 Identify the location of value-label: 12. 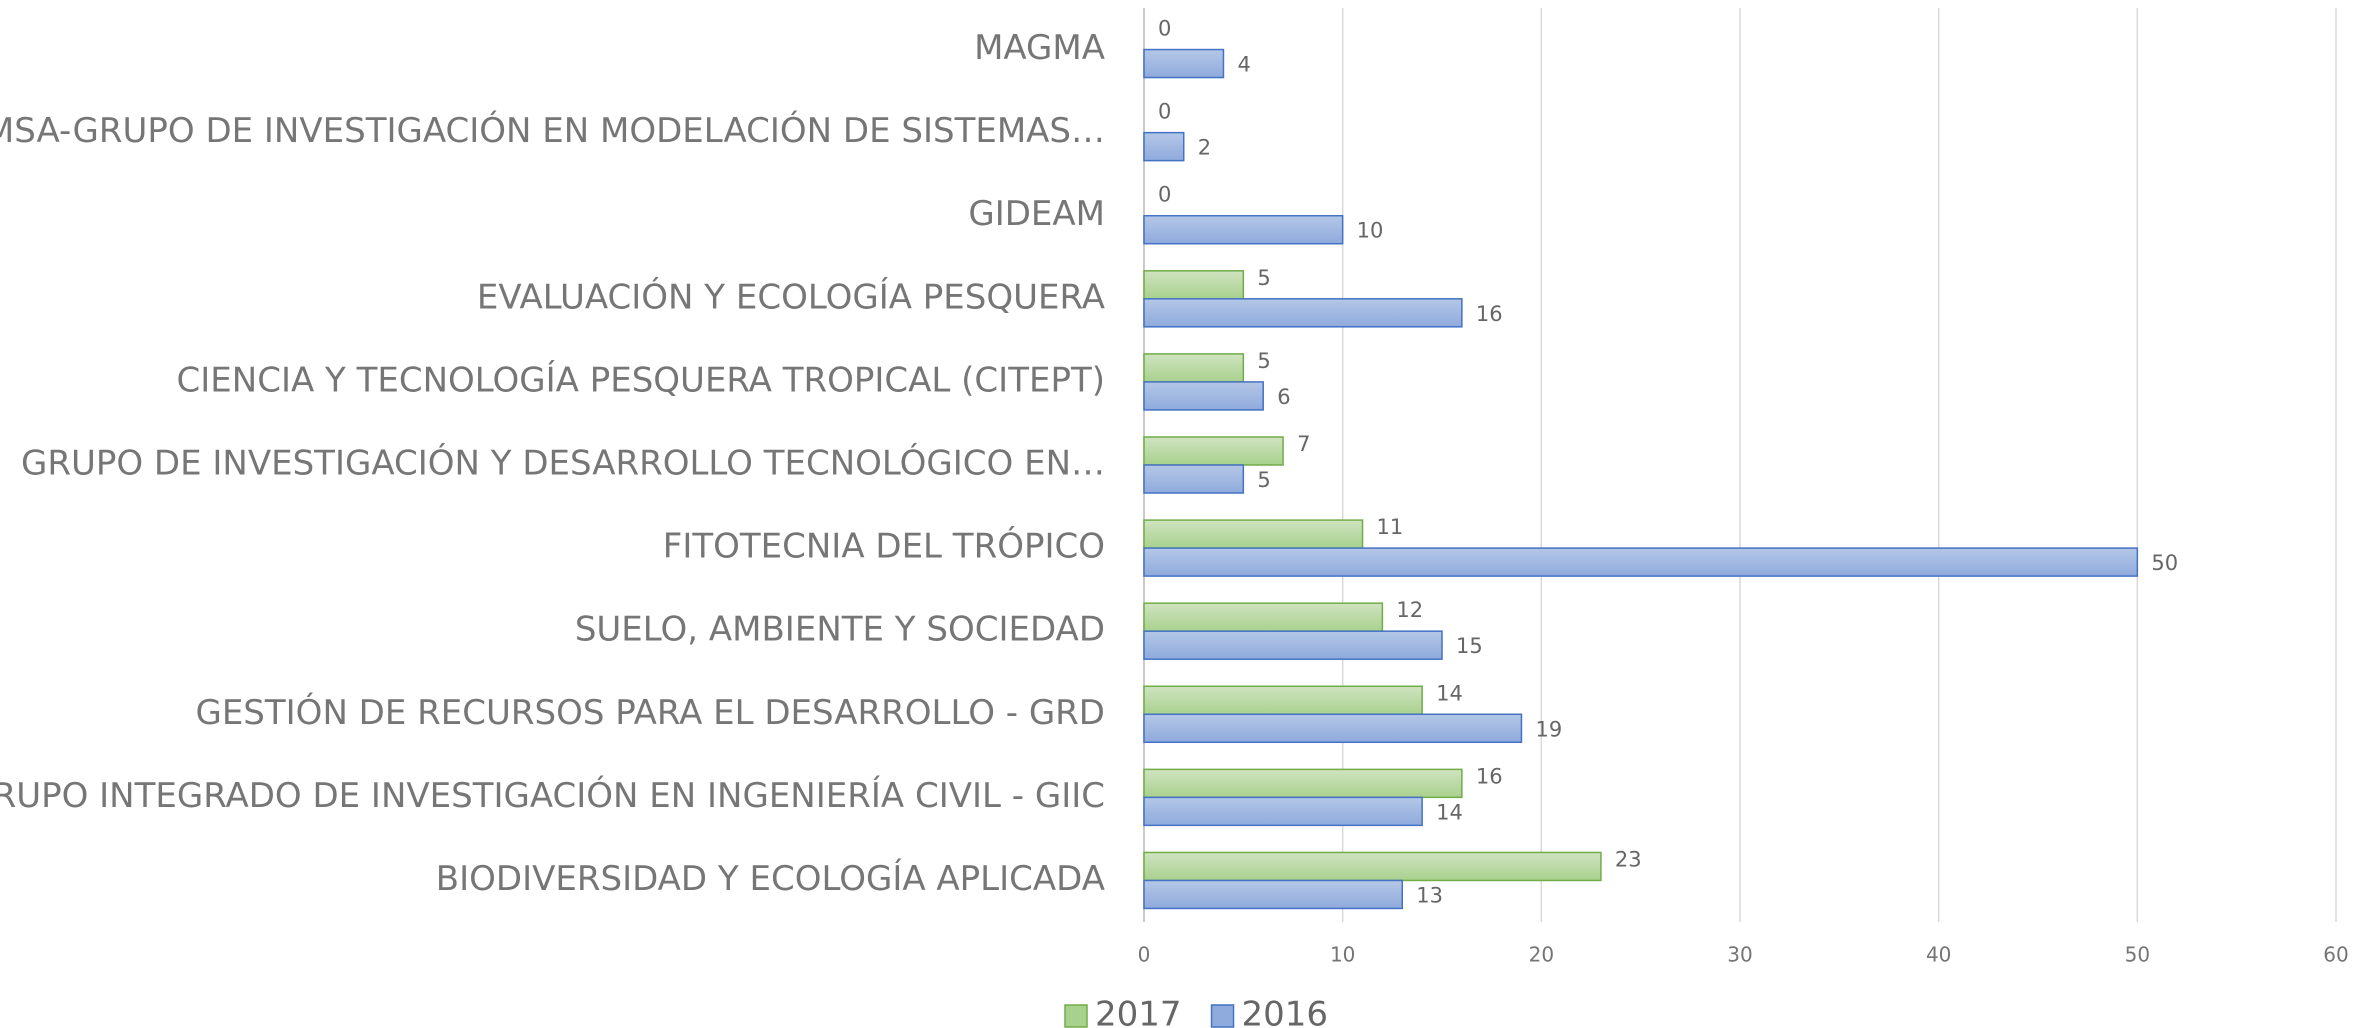
(1409, 610).